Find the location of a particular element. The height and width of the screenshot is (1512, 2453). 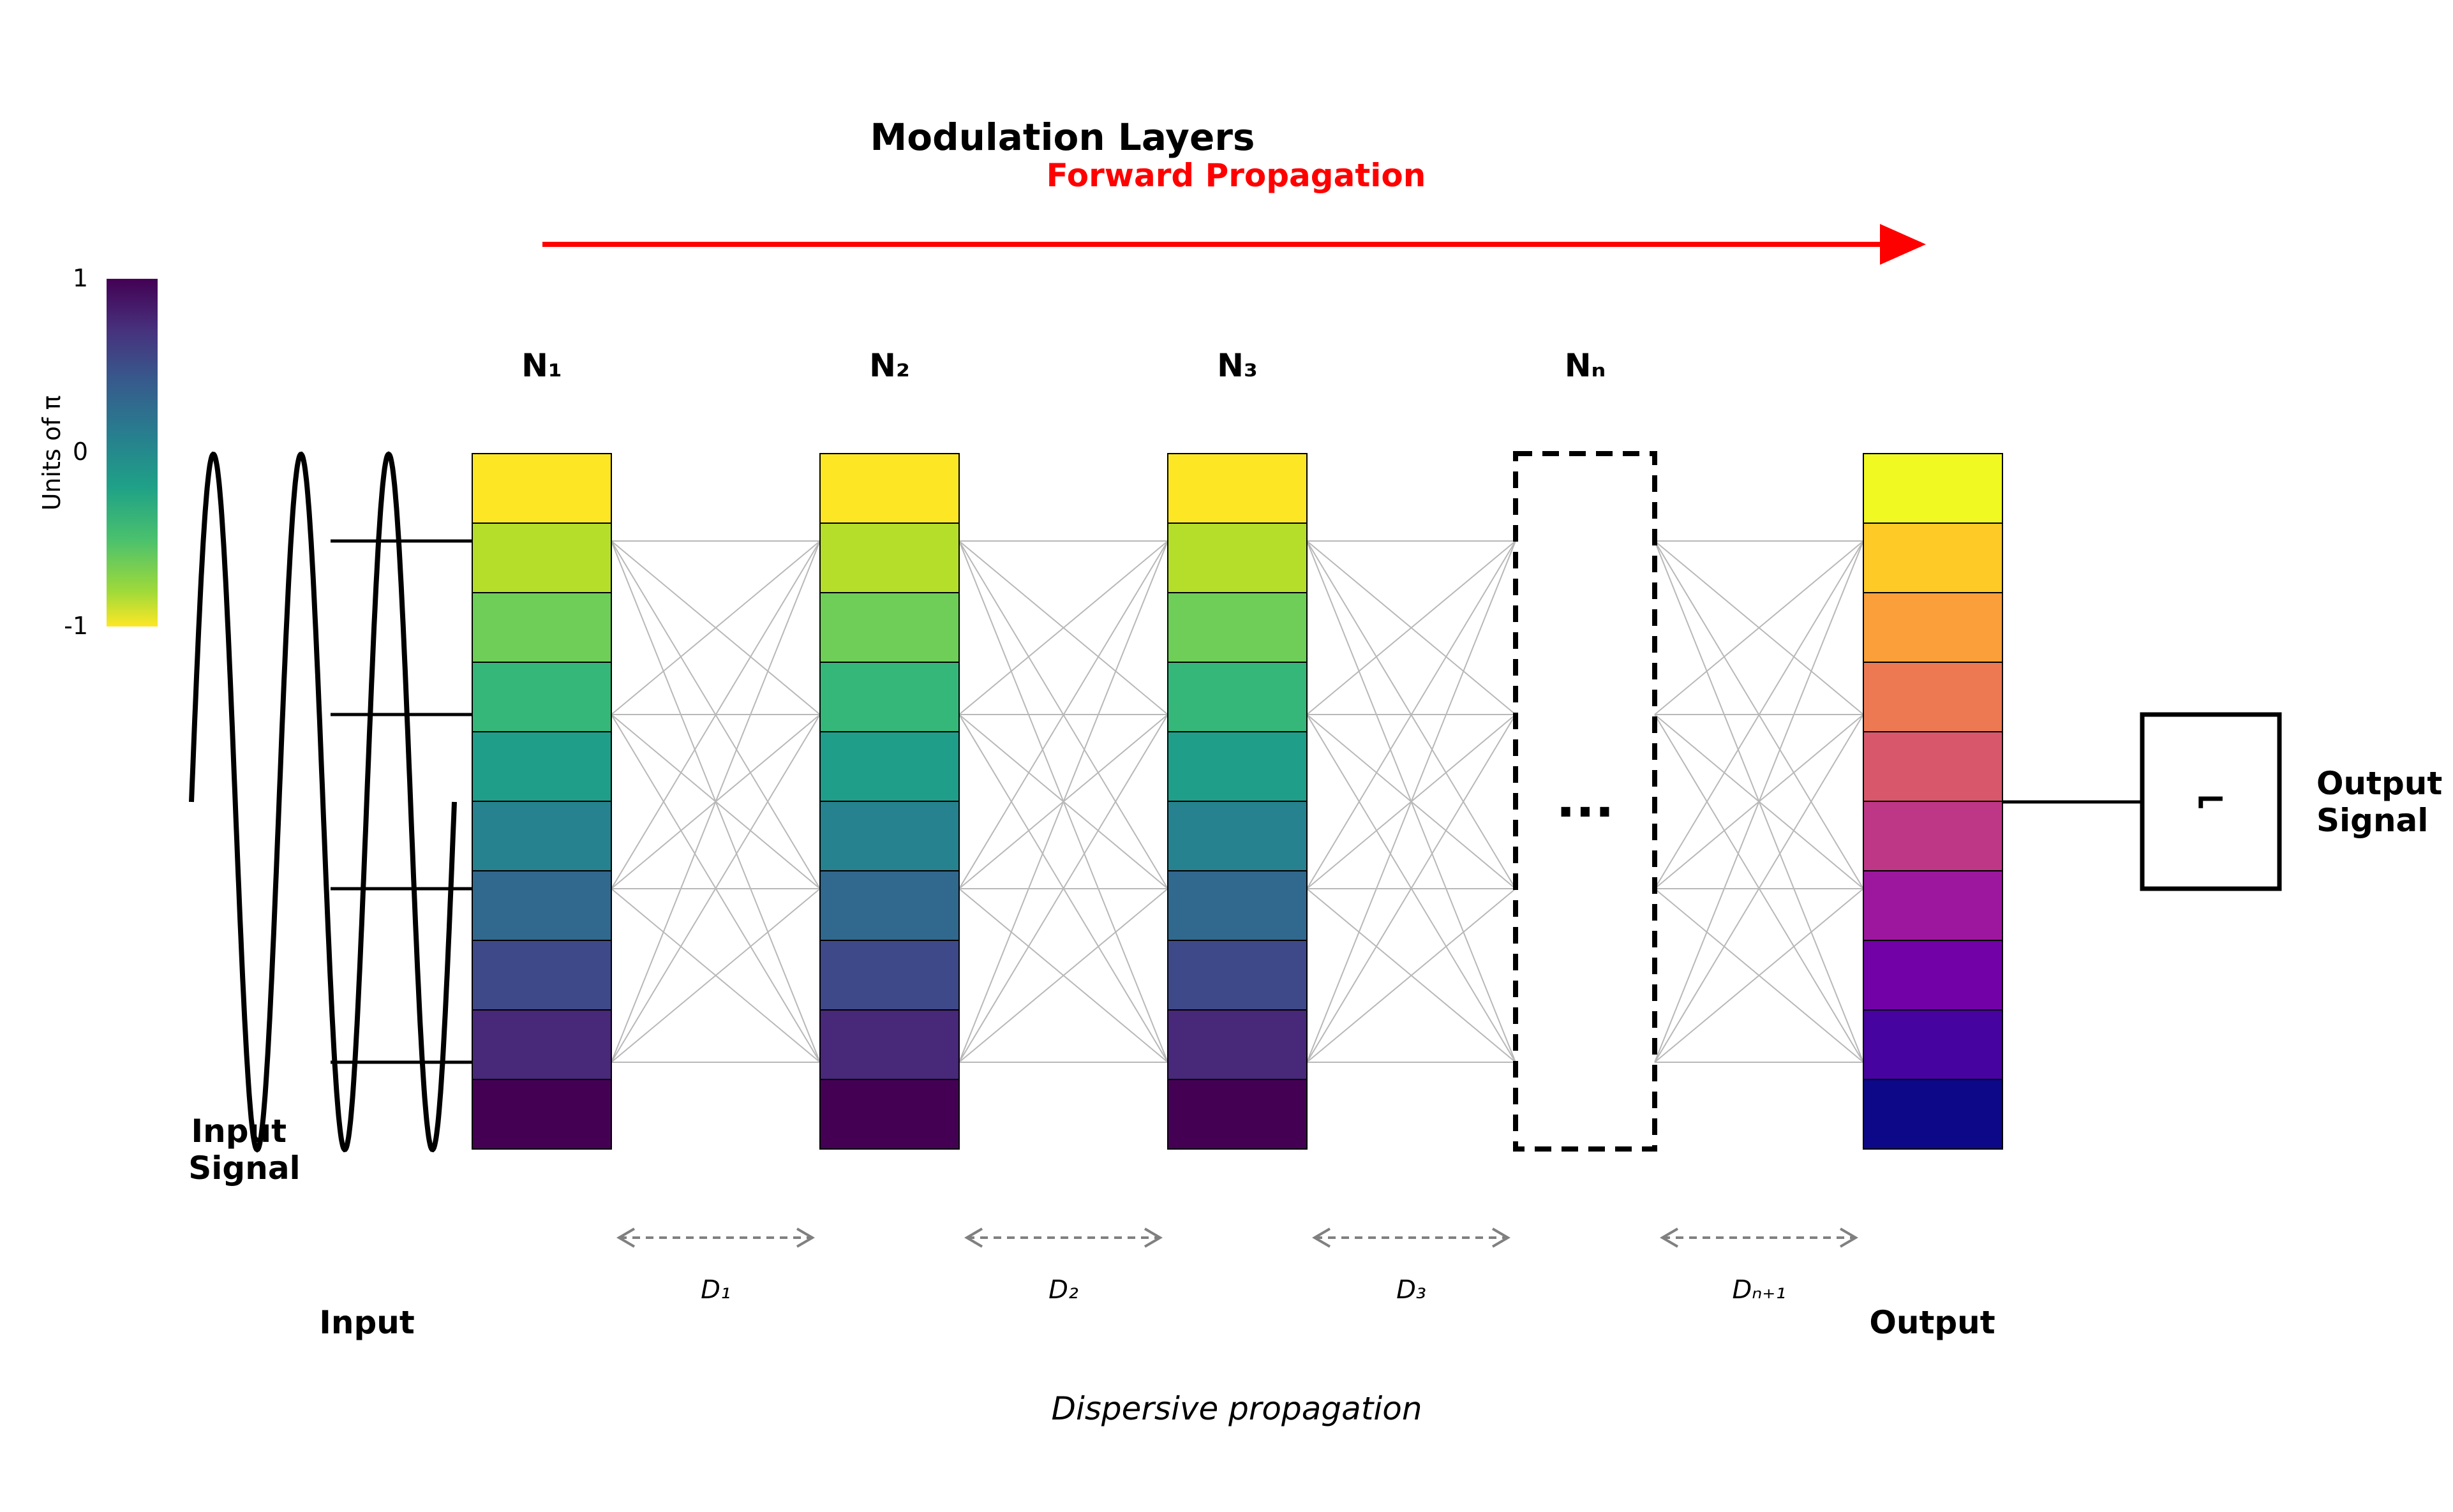

distance-label: D₃ is located at coordinates (1411, 1290).